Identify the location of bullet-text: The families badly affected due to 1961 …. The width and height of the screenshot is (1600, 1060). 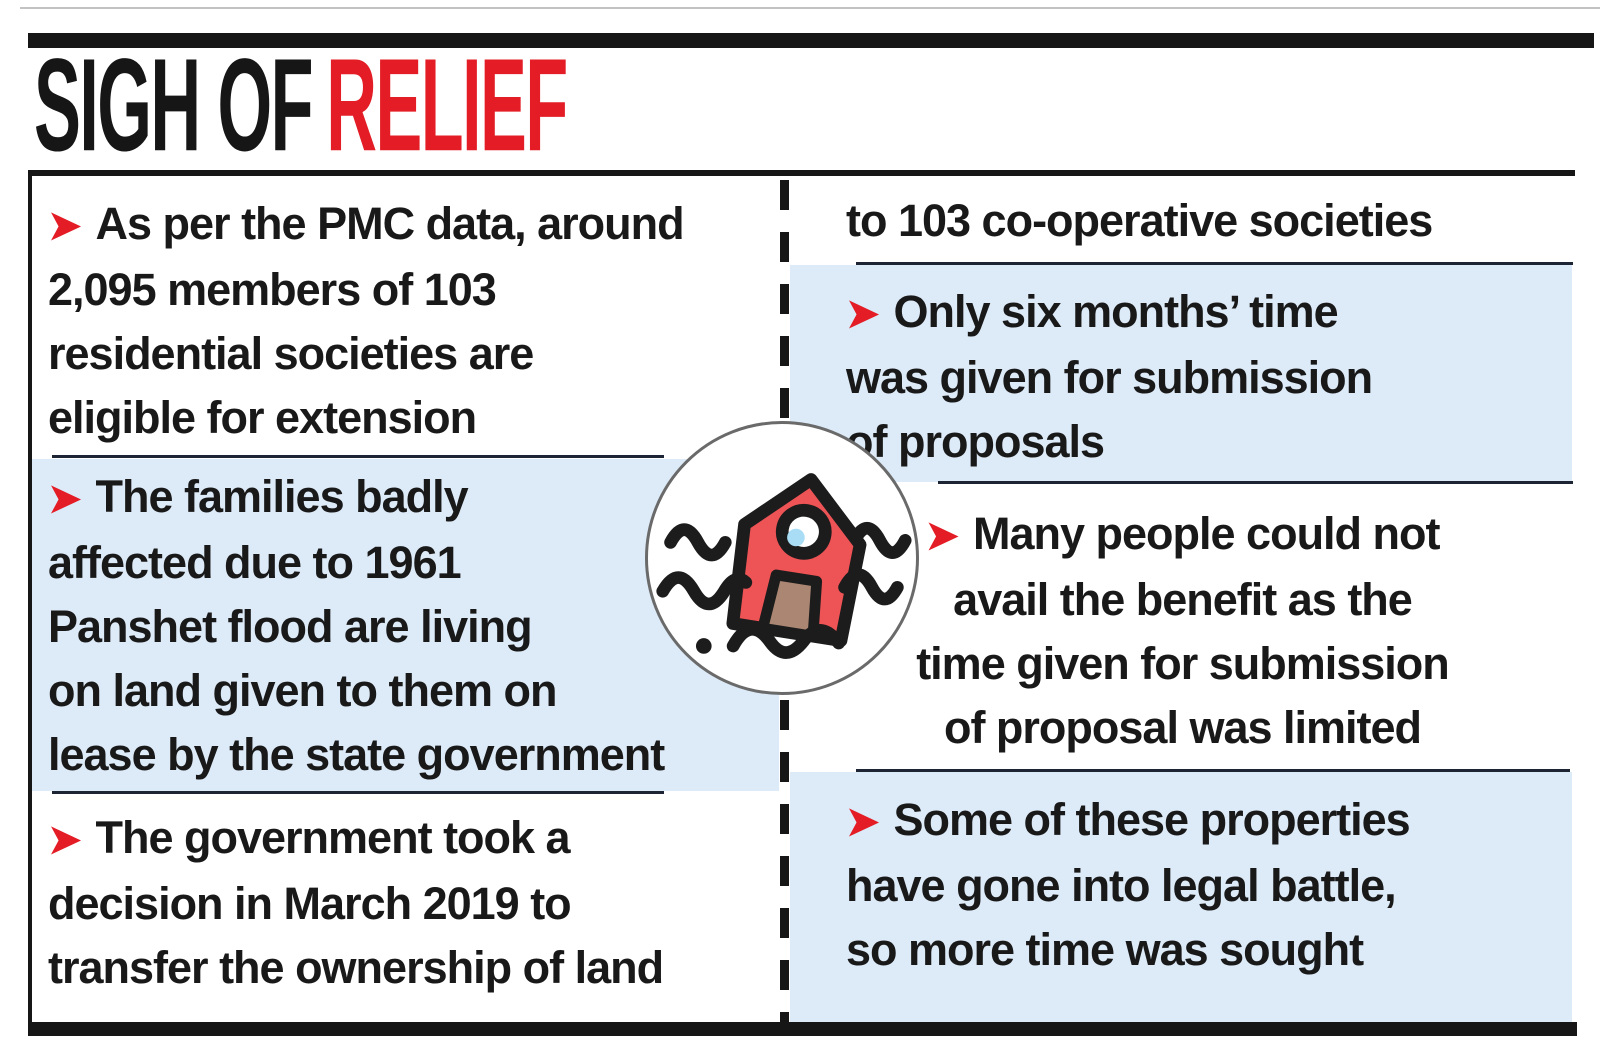
(356, 625).